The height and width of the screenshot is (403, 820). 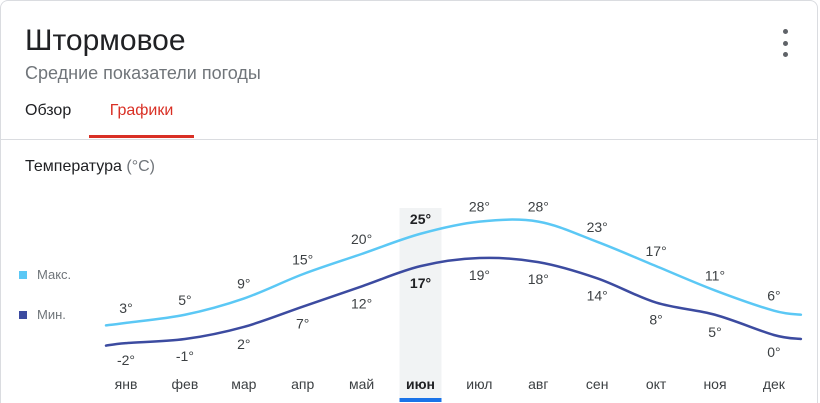 What do you see at coordinates (140, 166) in the screenshot?
I see `chart-unit: (°C)` at bounding box center [140, 166].